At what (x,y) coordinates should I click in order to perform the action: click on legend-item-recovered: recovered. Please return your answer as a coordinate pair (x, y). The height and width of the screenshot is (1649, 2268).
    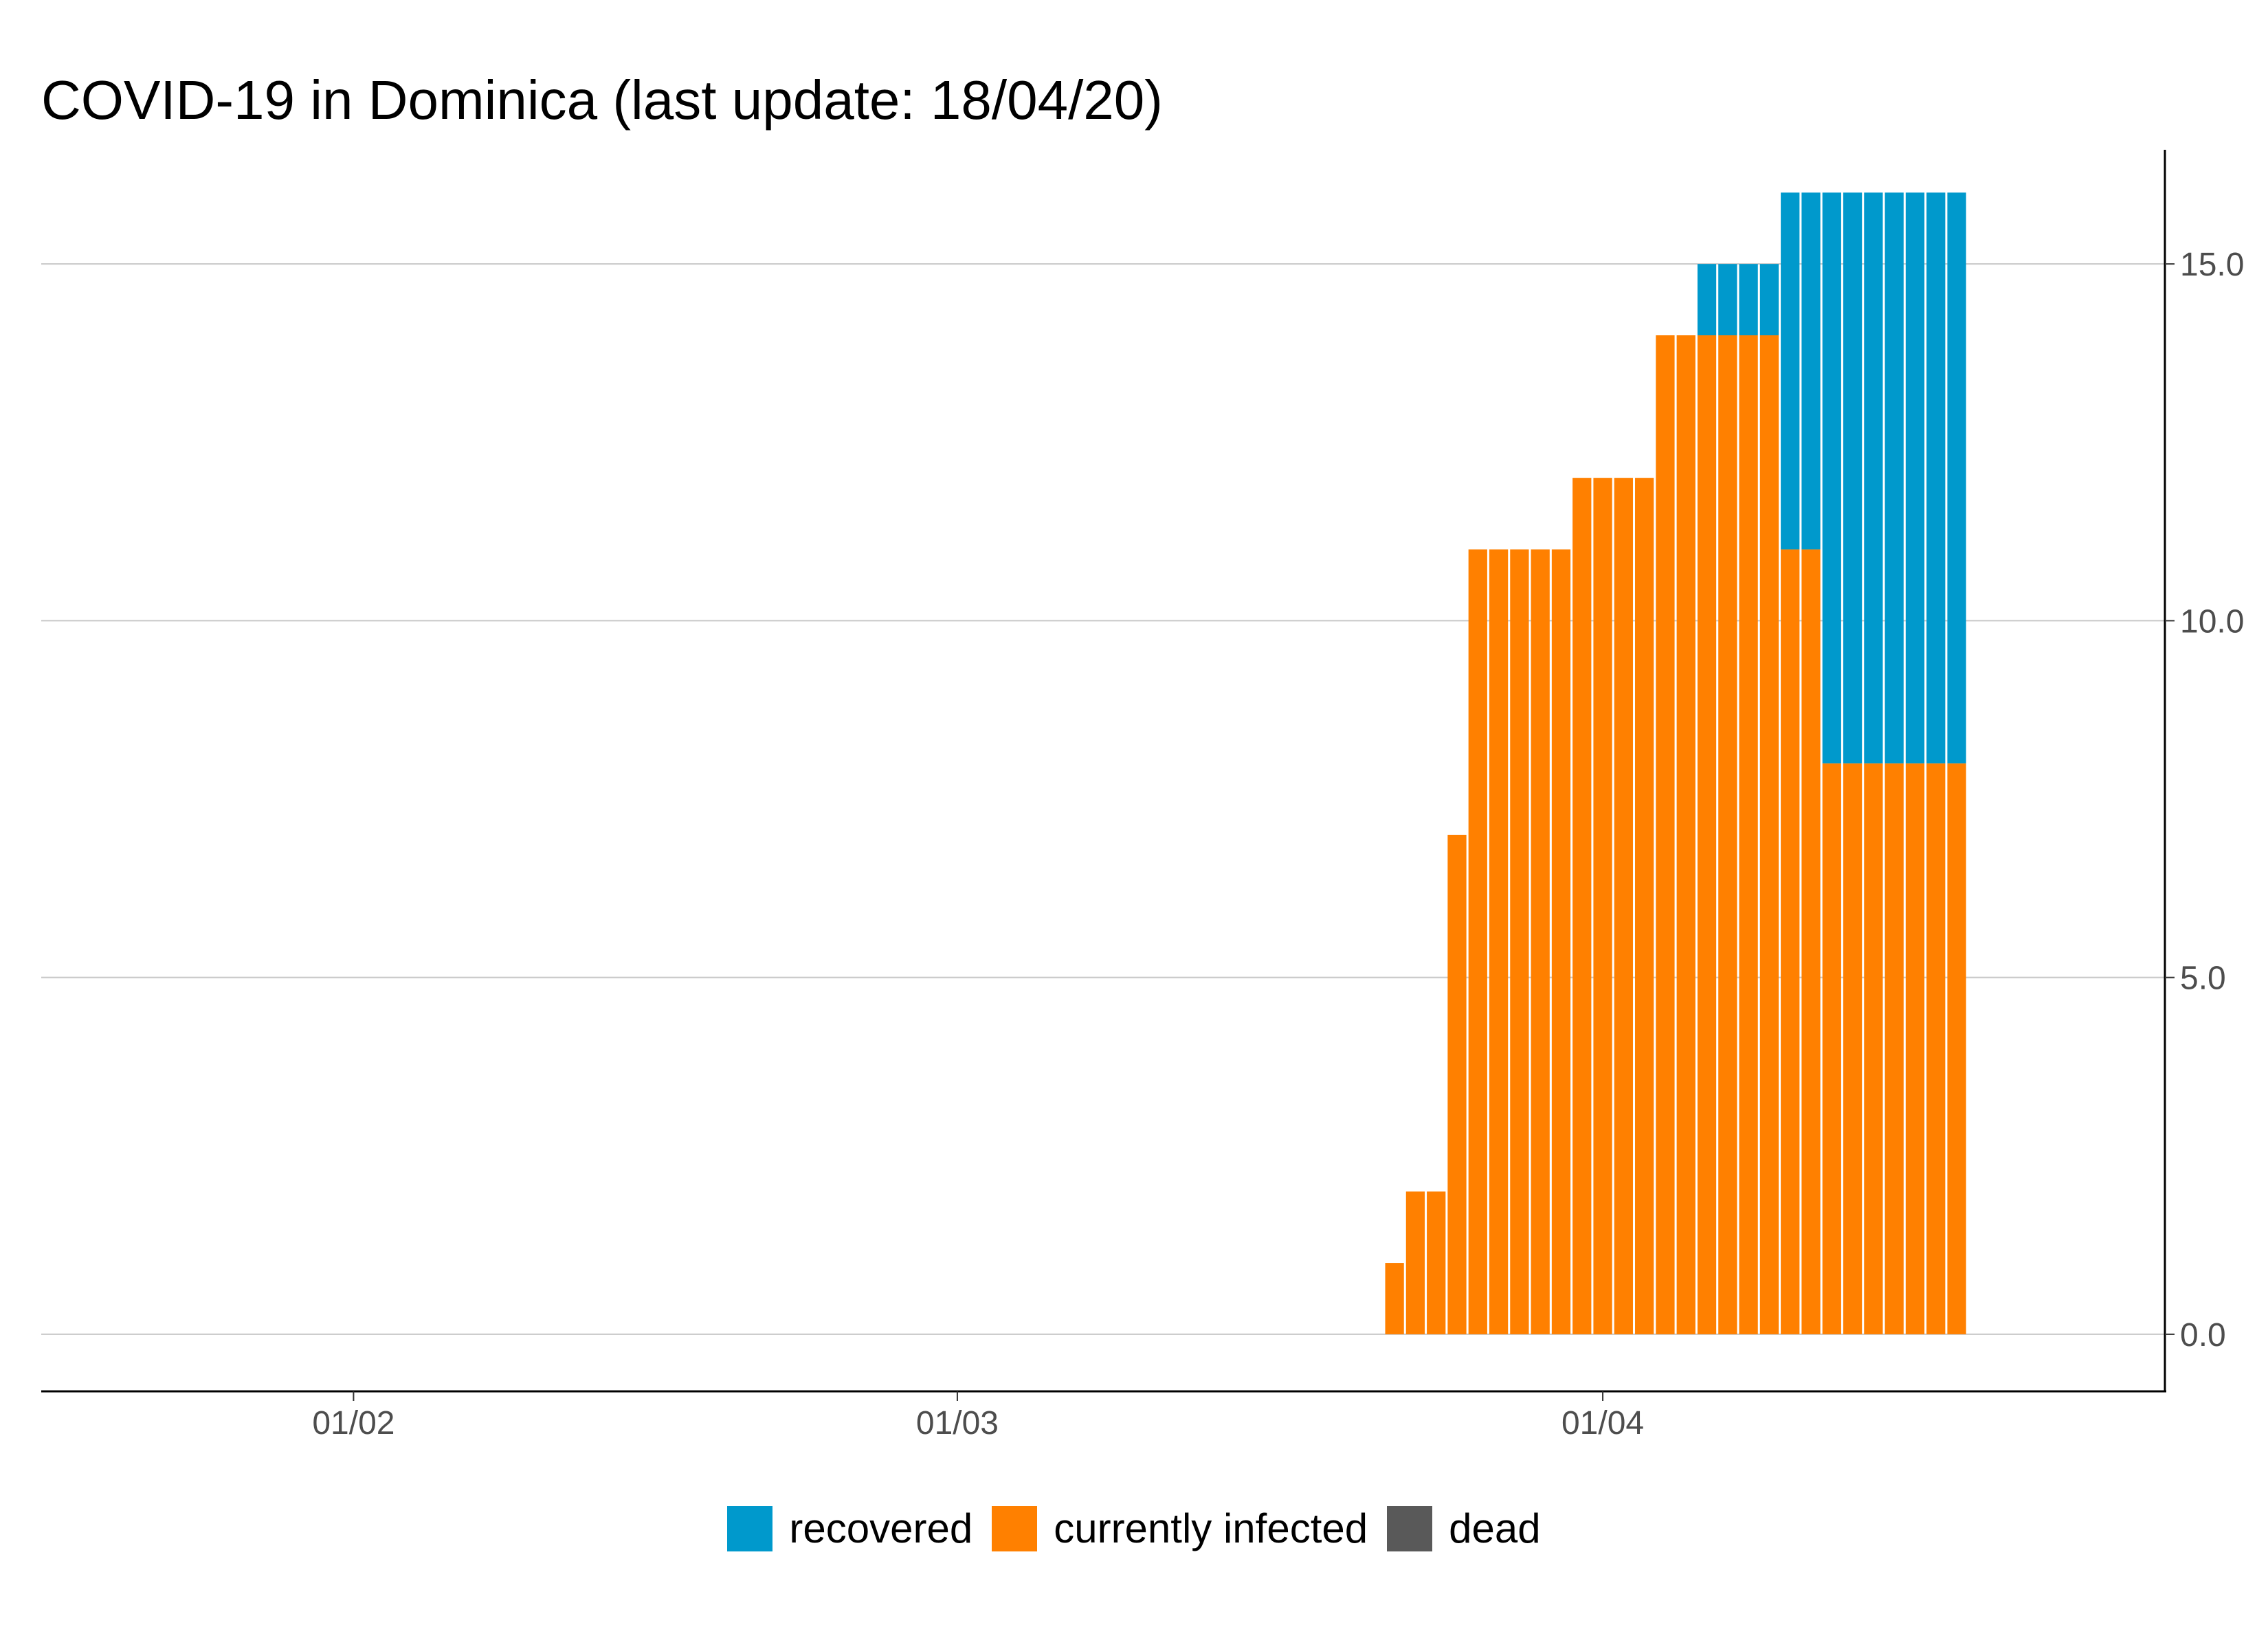
    Looking at the image, I should click on (849, 1528).